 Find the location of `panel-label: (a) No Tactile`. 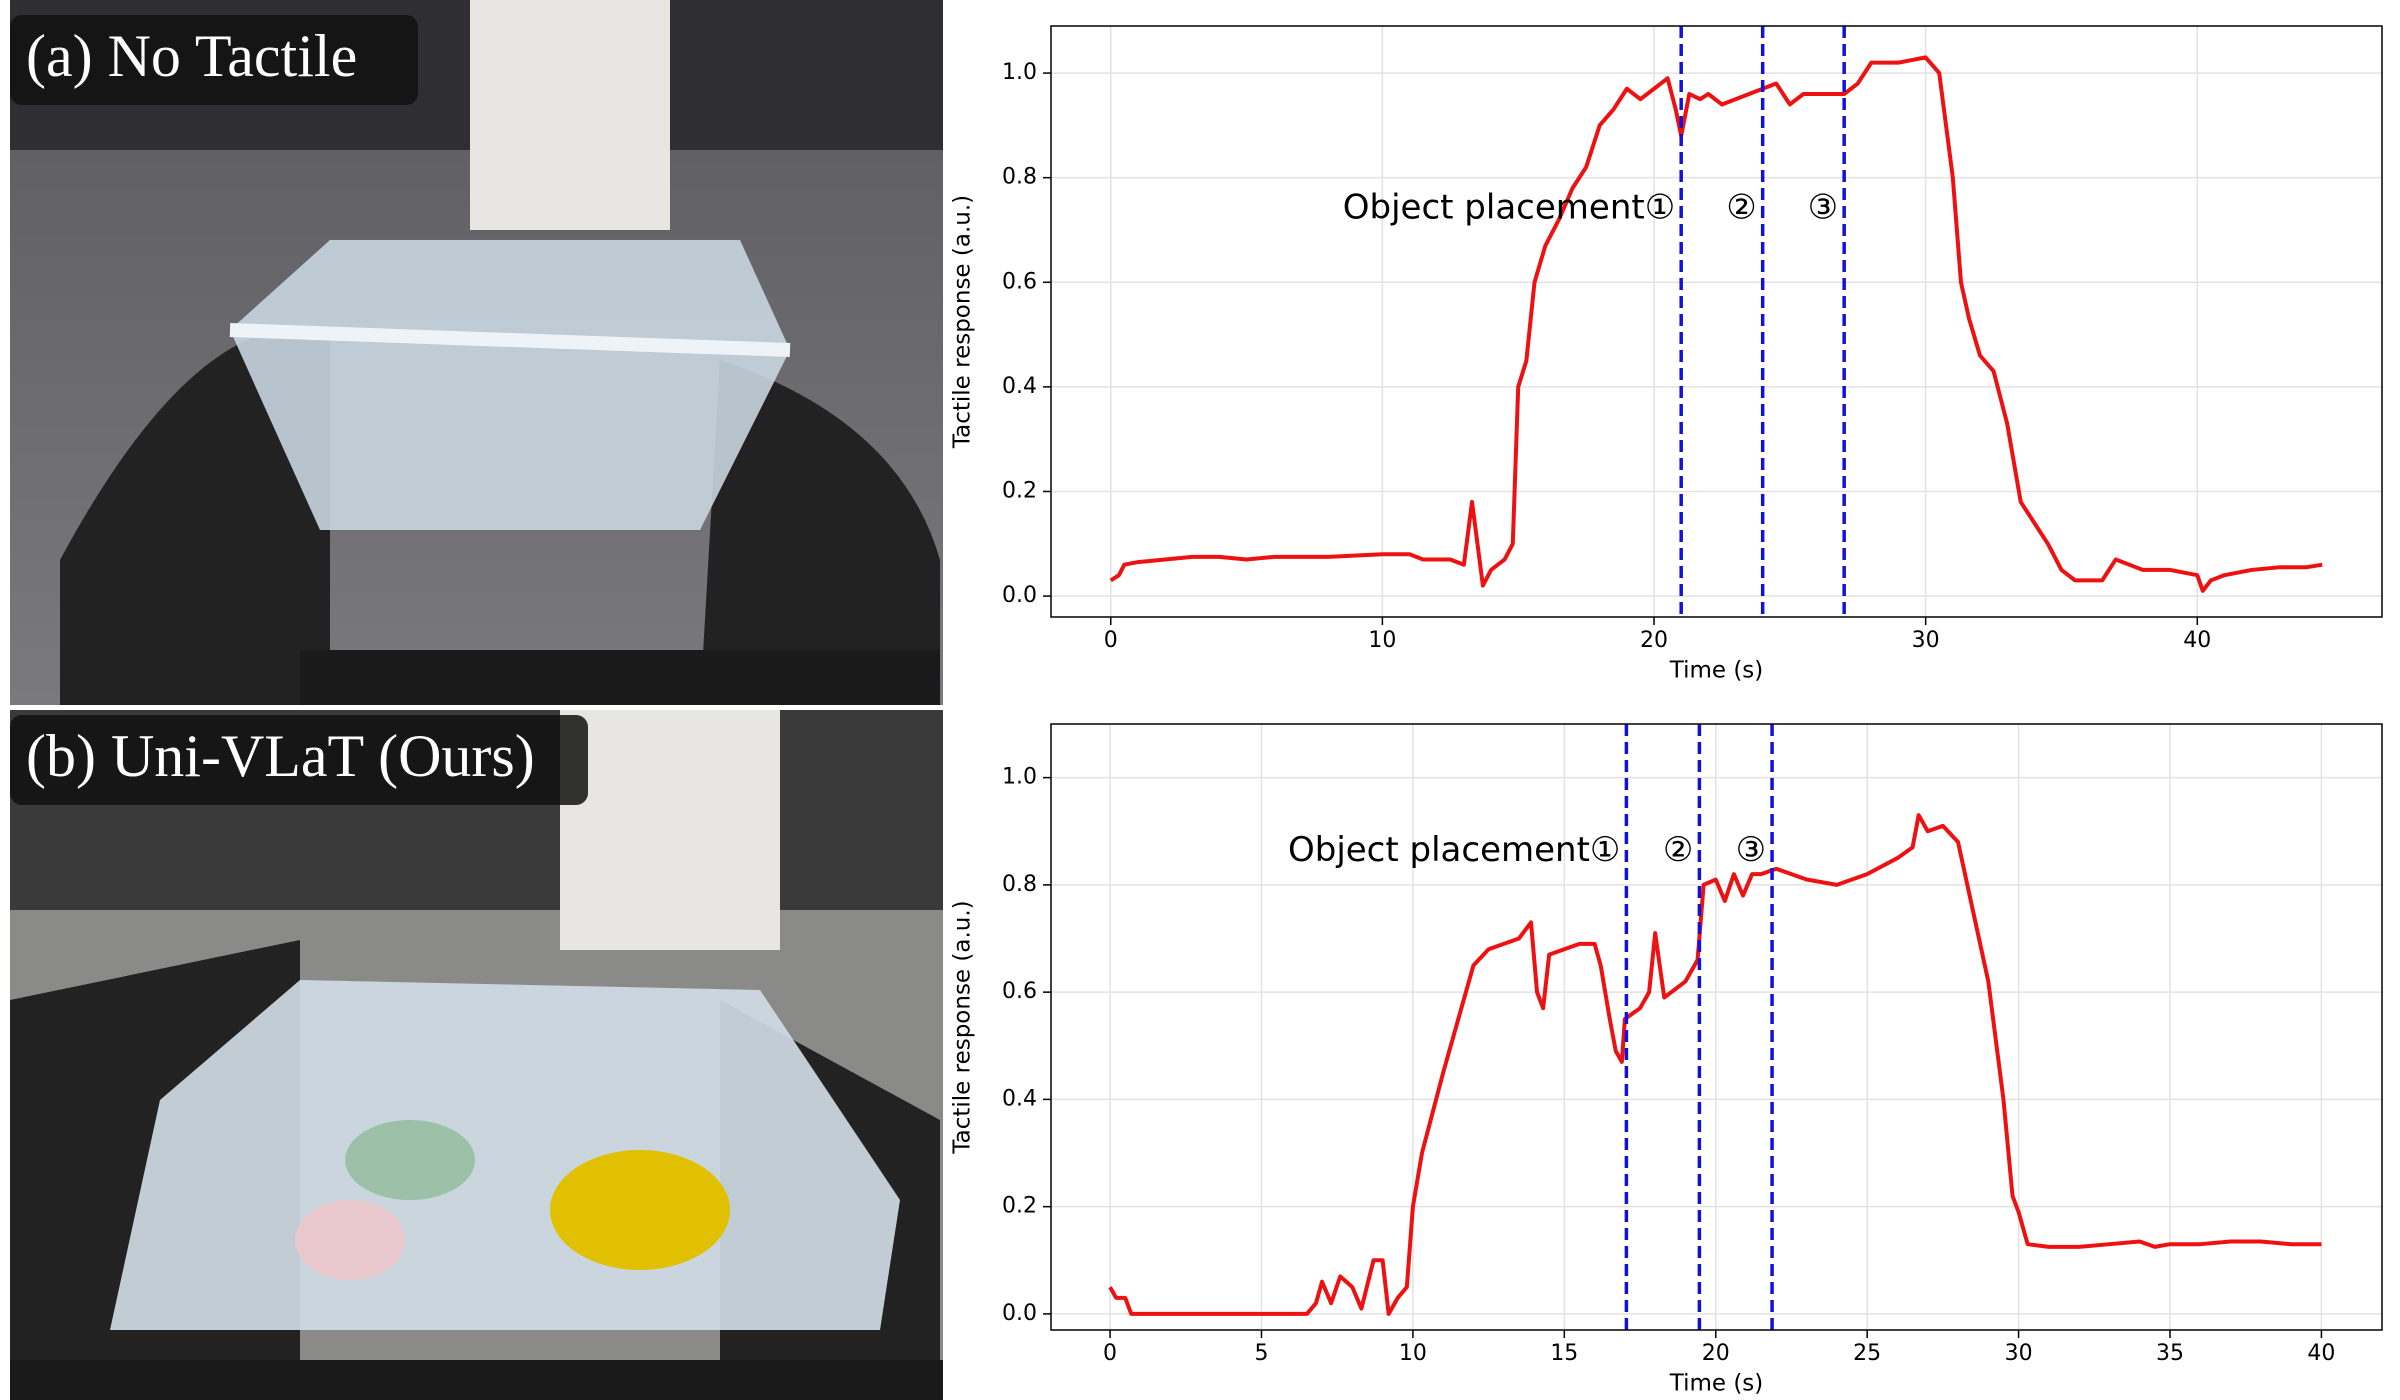

panel-label: (a) No Tactile is located at coordinates (191, 56).